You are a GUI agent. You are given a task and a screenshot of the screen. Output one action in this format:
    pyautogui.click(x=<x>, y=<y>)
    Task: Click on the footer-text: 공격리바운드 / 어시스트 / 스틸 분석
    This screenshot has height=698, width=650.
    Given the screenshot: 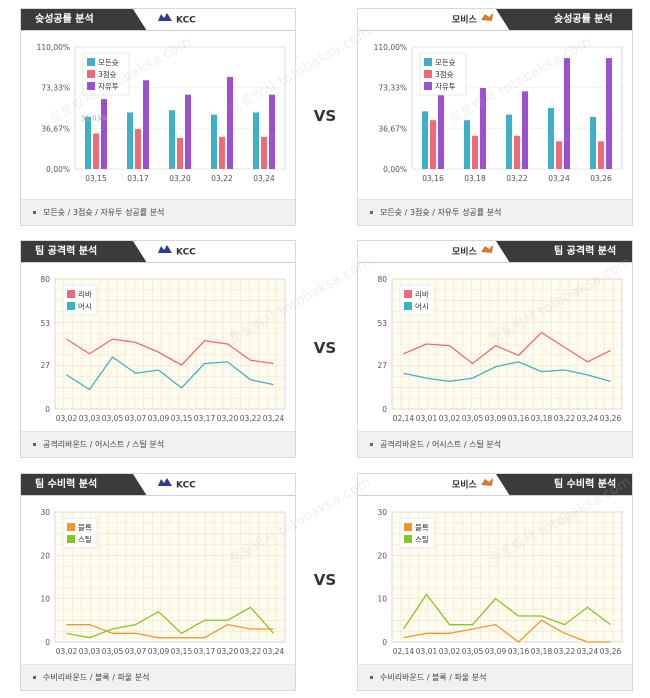 What is the action you would take?
    pyautogui.click(x=104, y=444)
    